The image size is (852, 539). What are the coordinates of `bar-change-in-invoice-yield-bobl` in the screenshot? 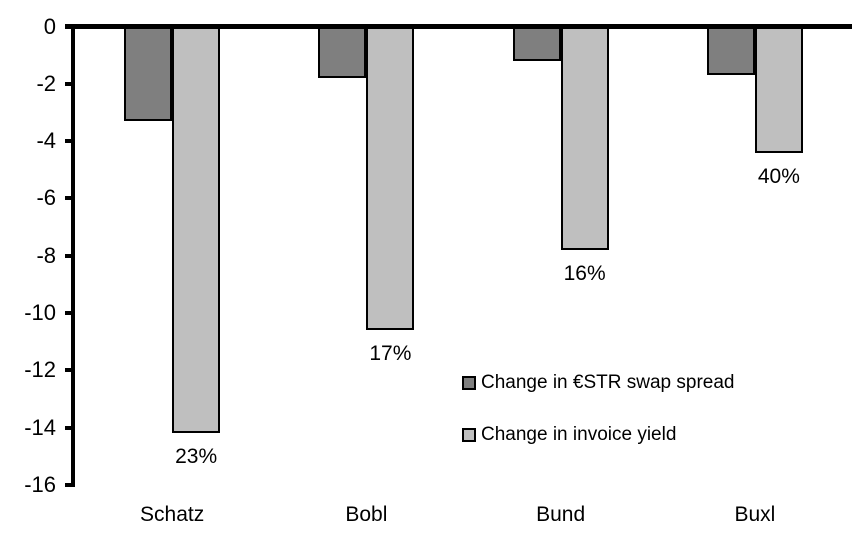 It's located at (390, 178).